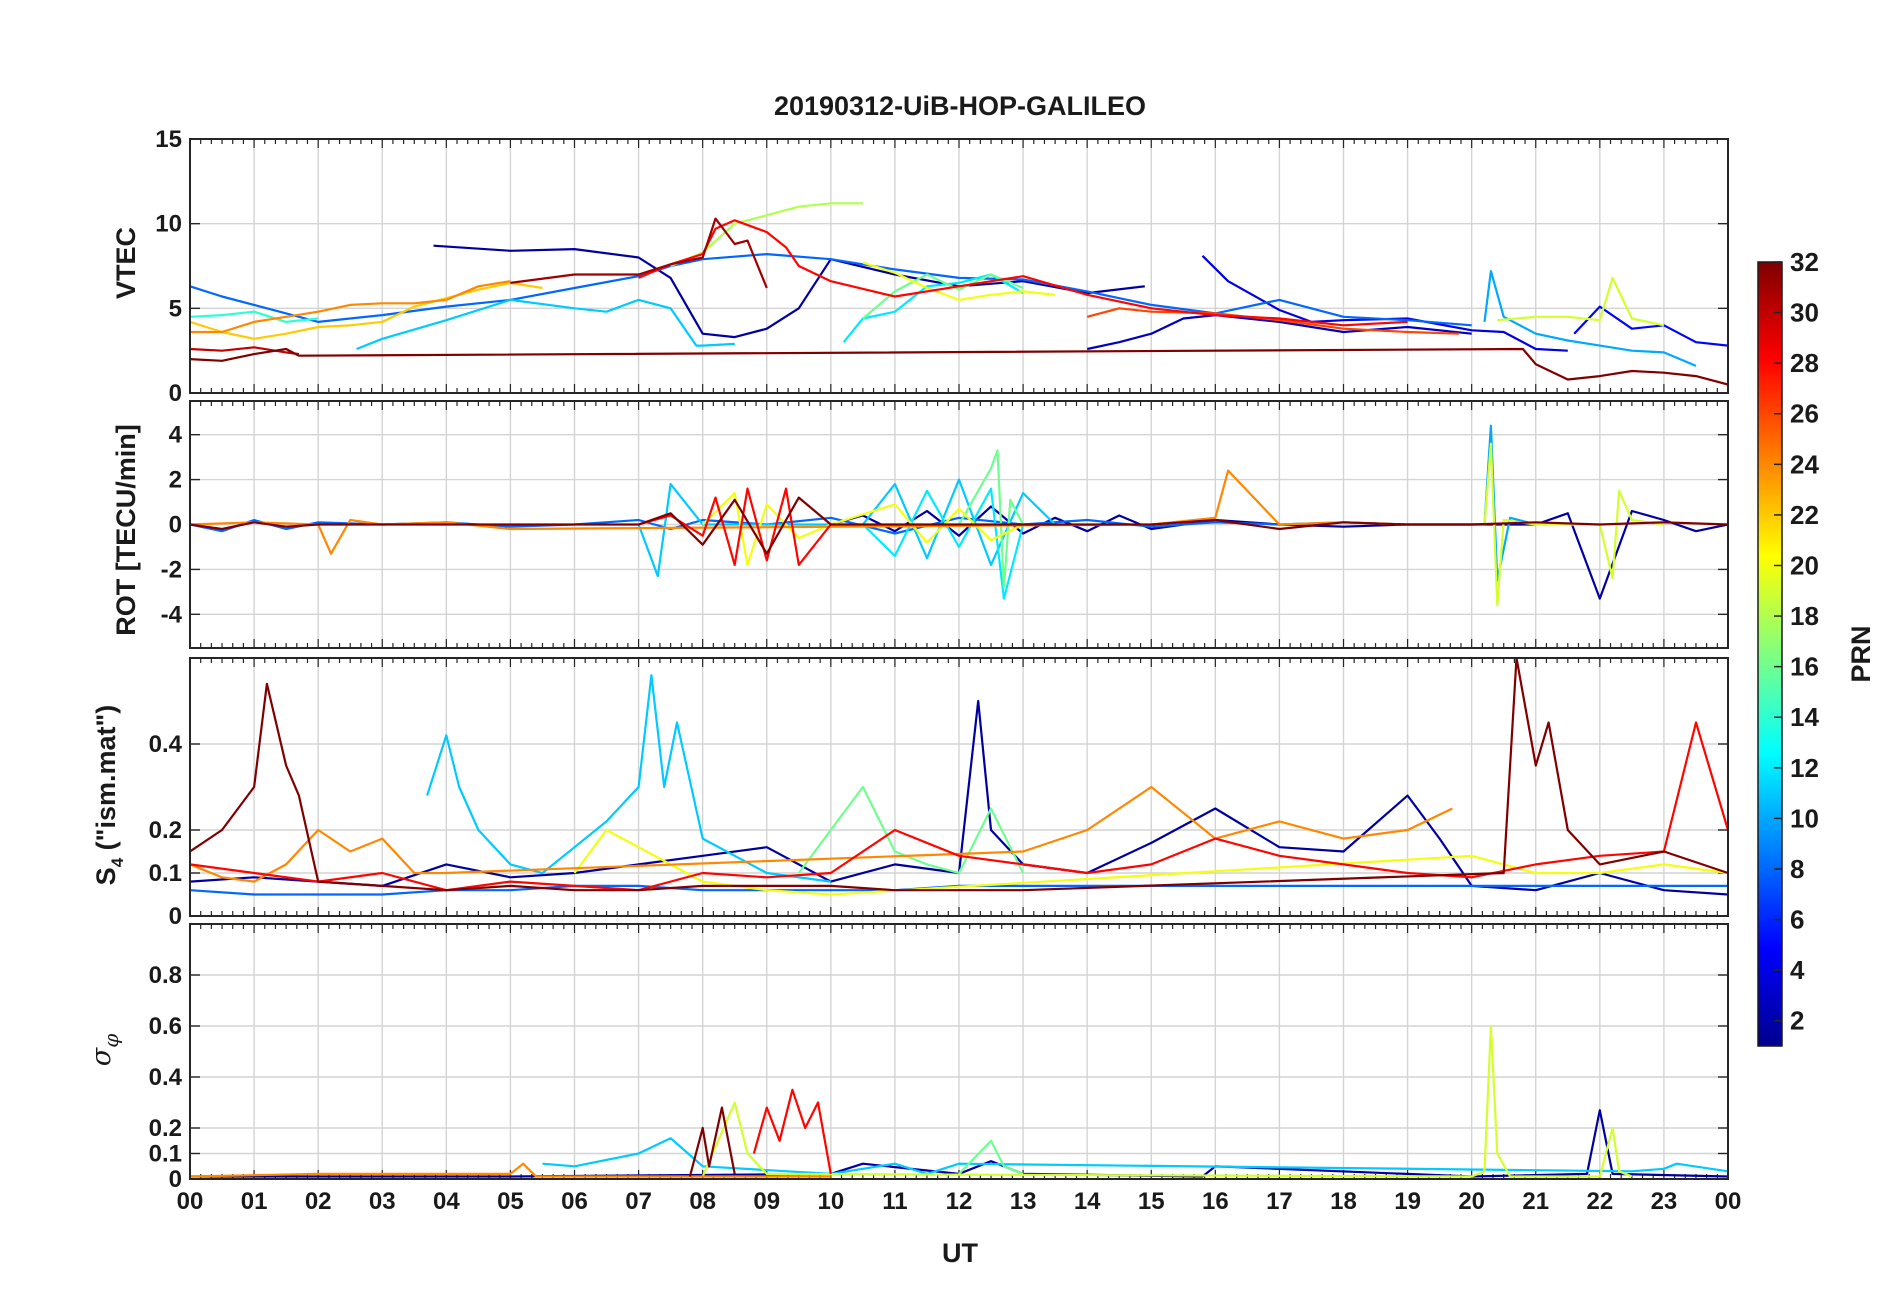 This screenshot has height=1292, width=1902. Describe the element at coordinates (168, 224) in the screenshot. I see `y-tick-label: 10` at that location.